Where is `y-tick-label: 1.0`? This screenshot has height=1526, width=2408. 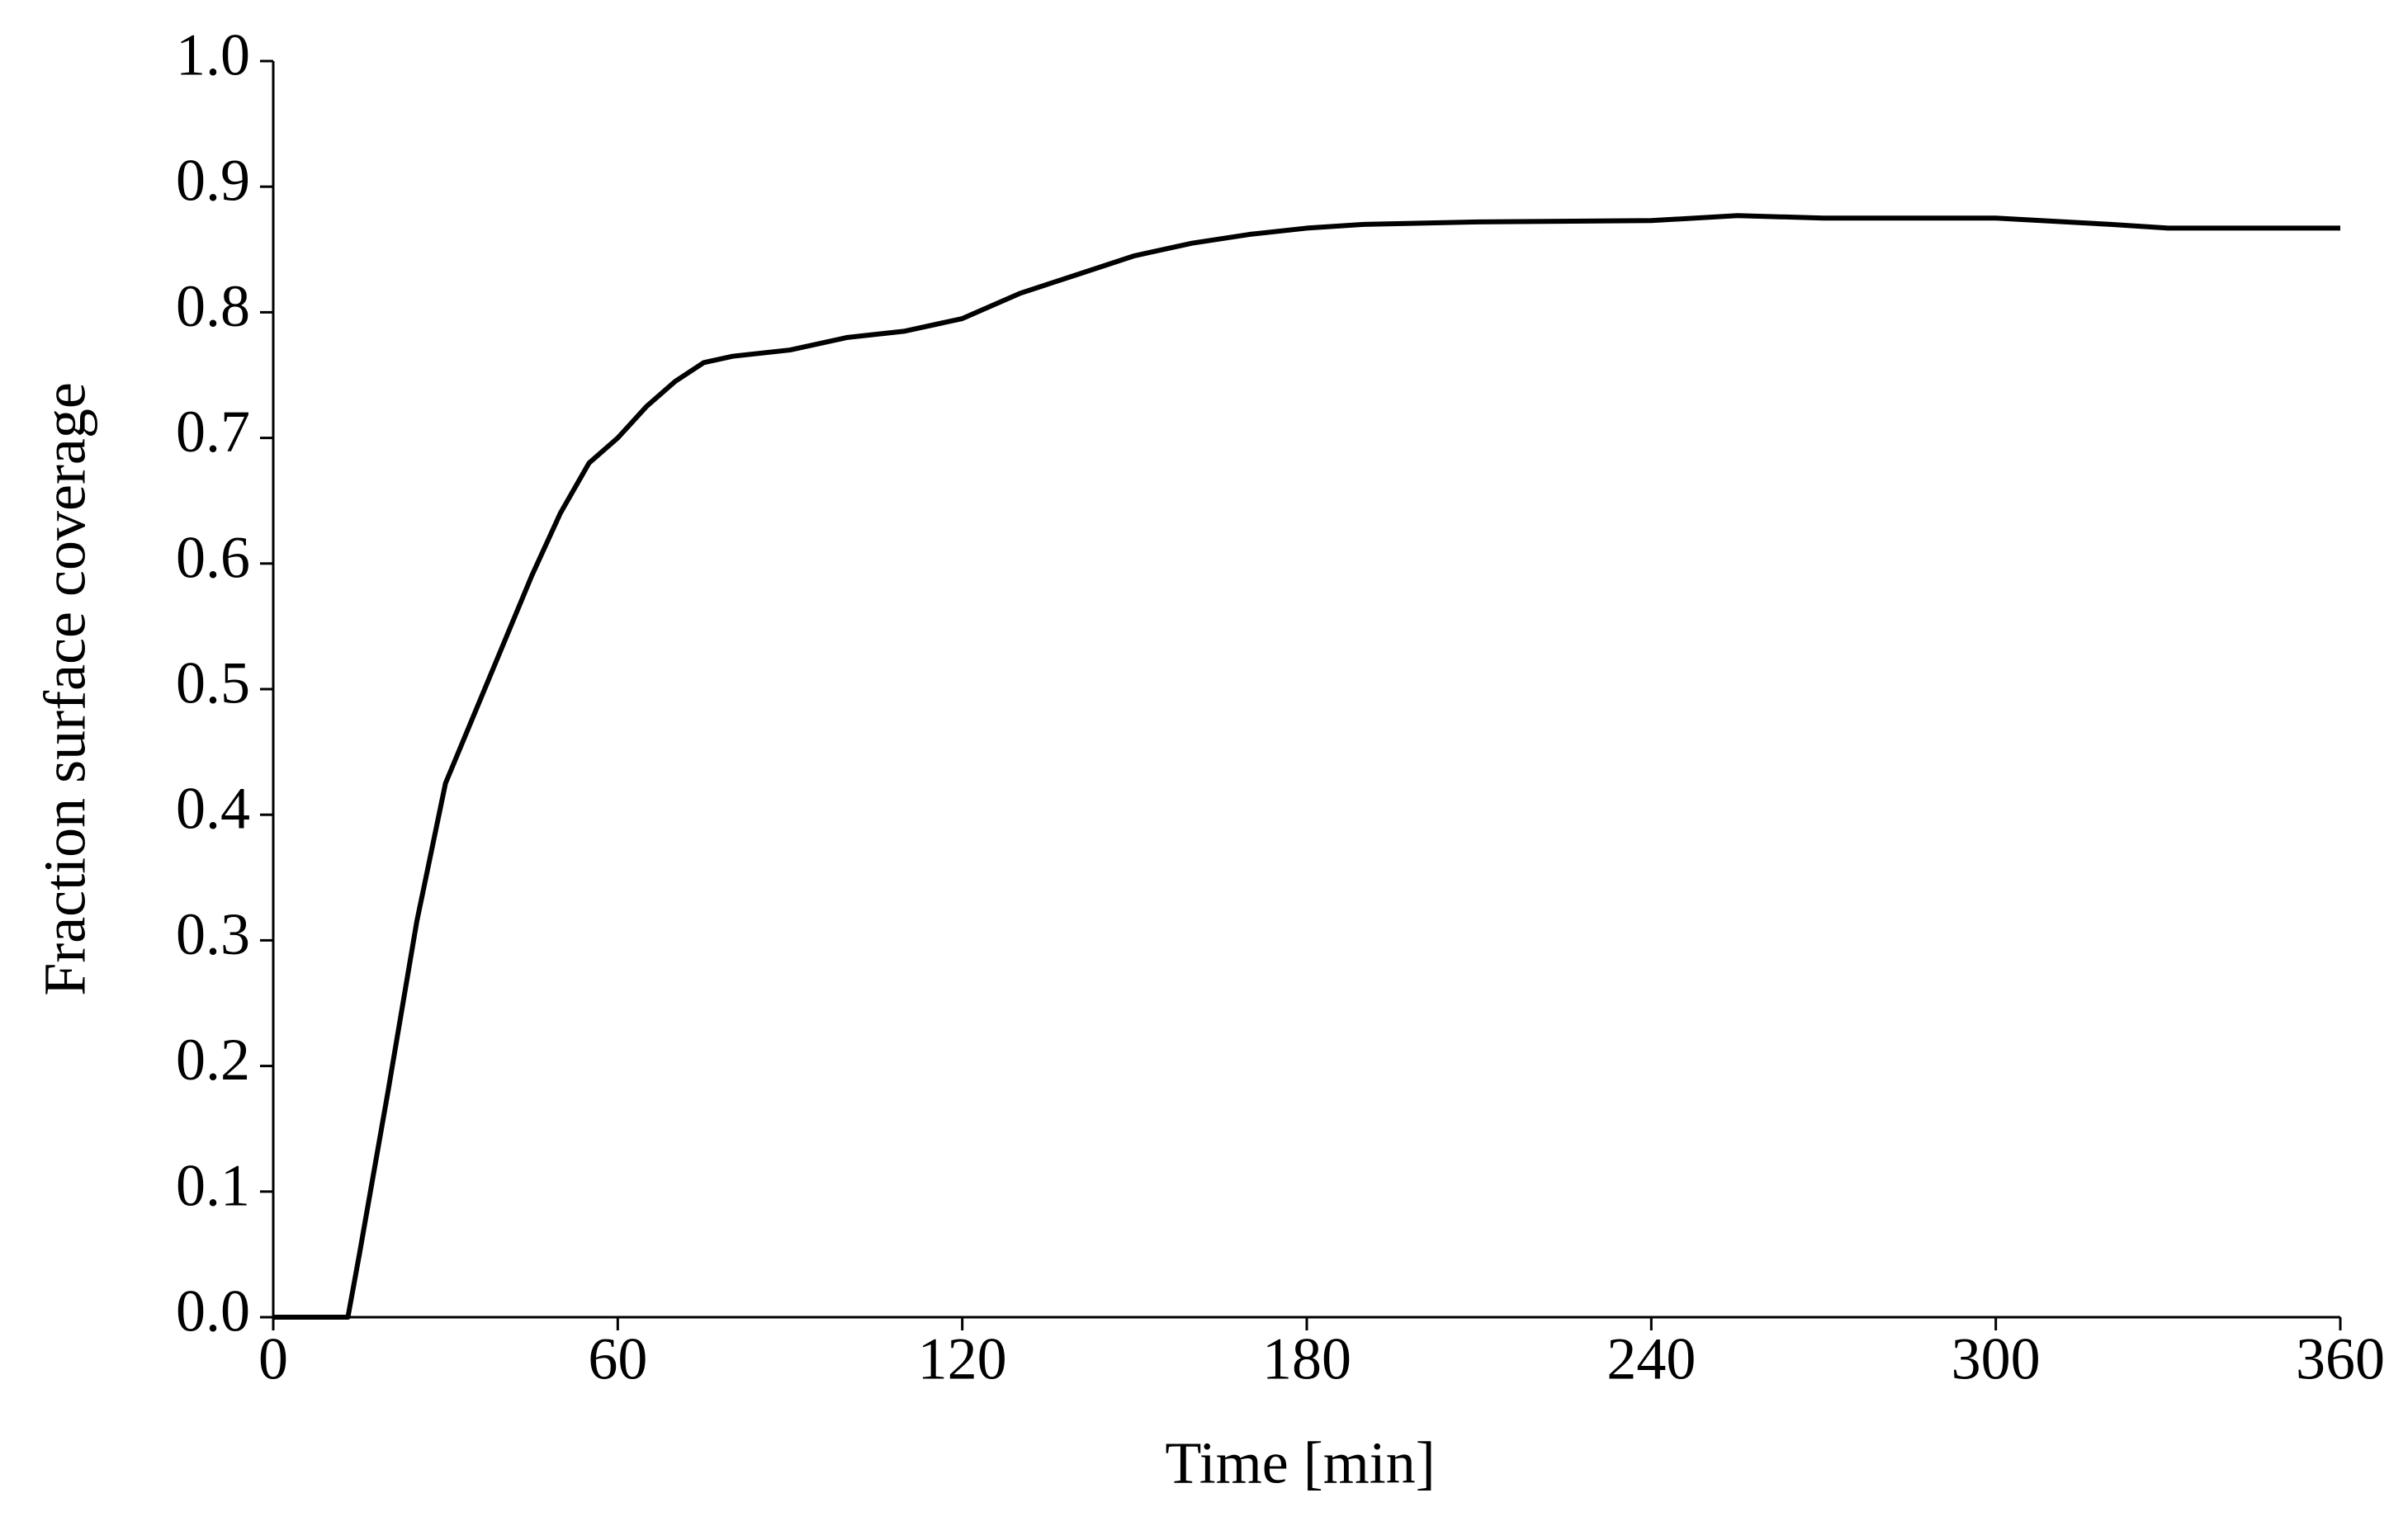
y-tick-label: 1.0 is located at coordinates (213, 55).